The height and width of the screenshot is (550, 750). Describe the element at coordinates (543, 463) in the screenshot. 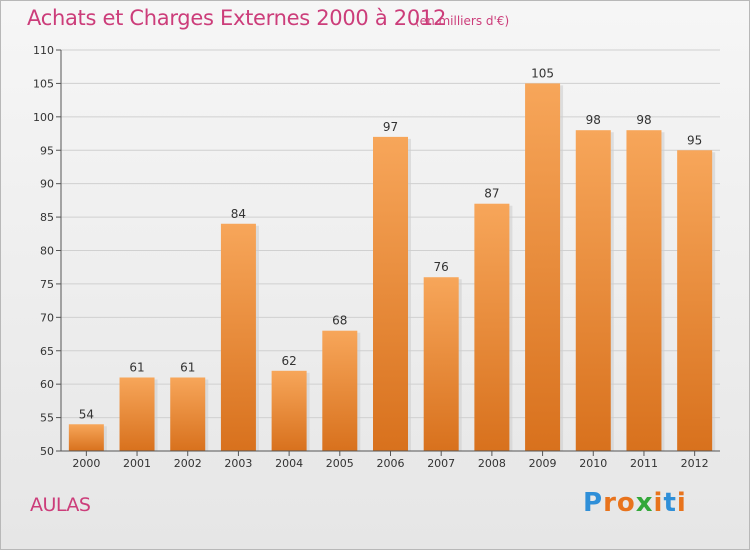

I see `x-tick-label: 2009` at that location.